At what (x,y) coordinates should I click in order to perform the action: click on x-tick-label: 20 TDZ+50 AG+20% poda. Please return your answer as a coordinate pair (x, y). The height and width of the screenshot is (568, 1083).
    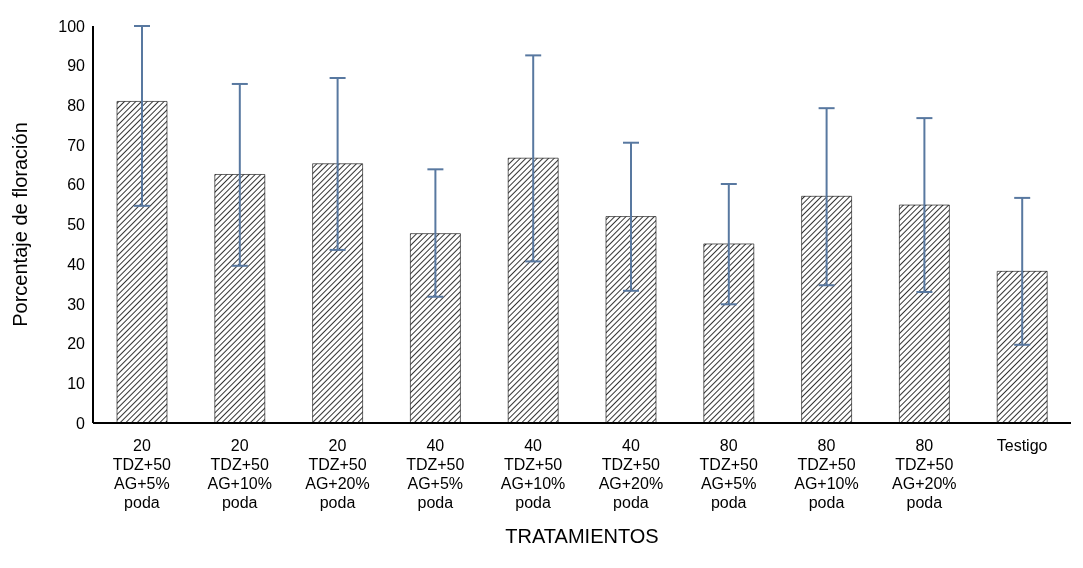
    Looking at the image, I should click on (337, 474).